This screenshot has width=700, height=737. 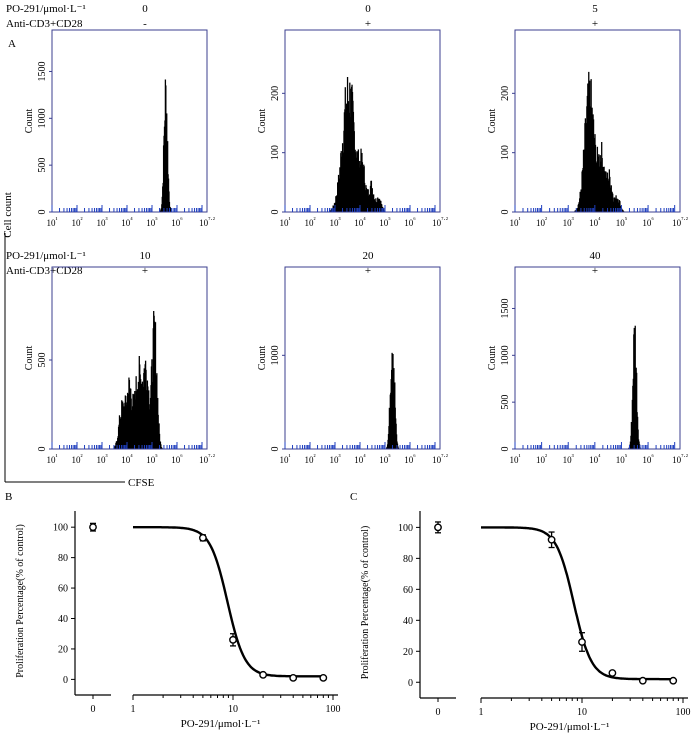 What do you see at coordinates (63, 619) in the screenshot?
I see `y-tick-label: 40` at bounding box center [63, 619].